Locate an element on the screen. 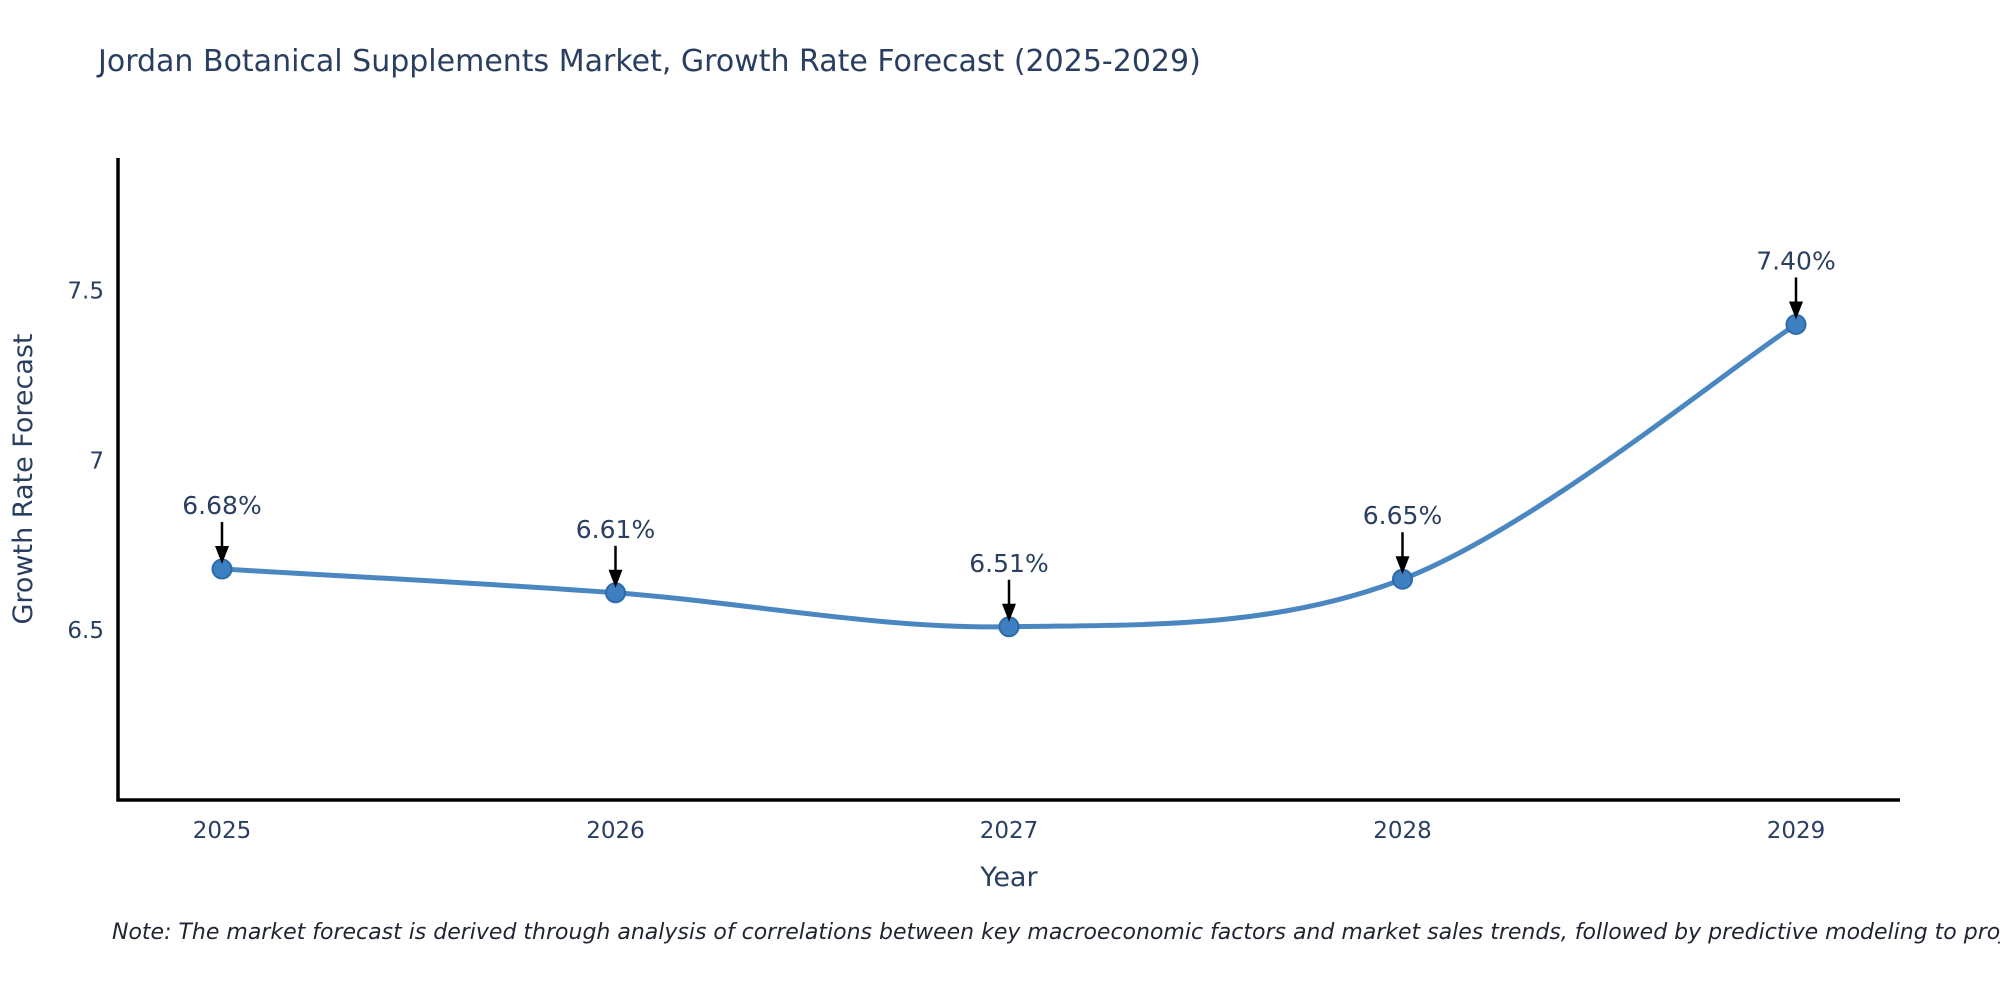  point-value-label: 6.68% is located at coordinates (221, 505).